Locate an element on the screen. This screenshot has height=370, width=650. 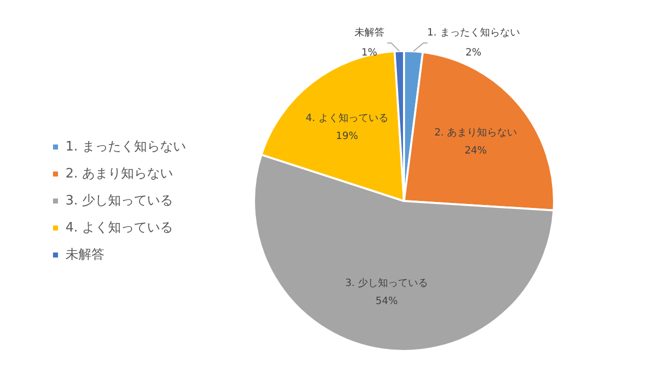
slice-label: 未解答 is located at coordinates (369, 32).